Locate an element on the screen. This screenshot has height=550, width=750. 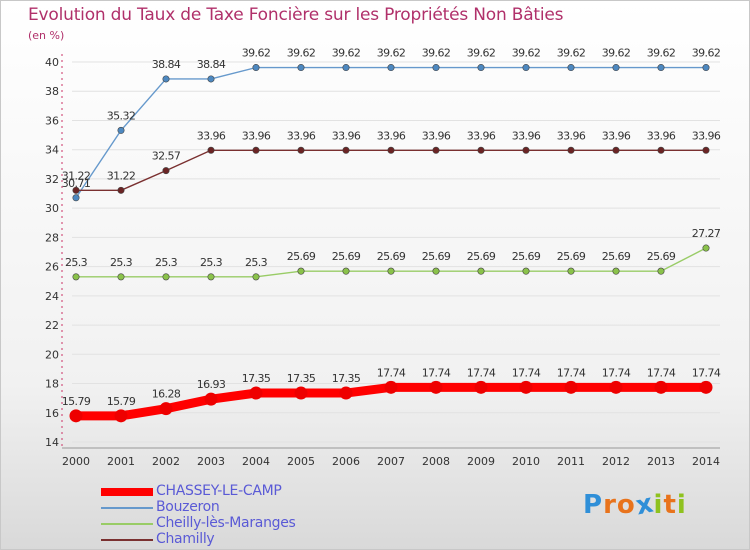
y-tick-label: 22 is located at coordinates (52, 325).